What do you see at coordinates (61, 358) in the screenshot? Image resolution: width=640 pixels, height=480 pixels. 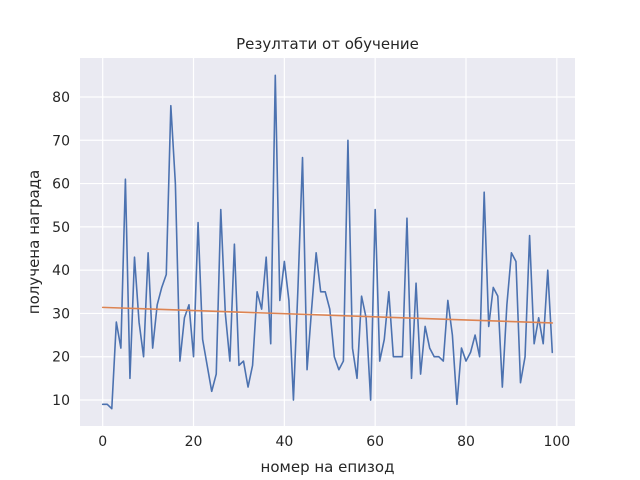 I see `y-tick-label: 20` at bounding box center [61, 358].